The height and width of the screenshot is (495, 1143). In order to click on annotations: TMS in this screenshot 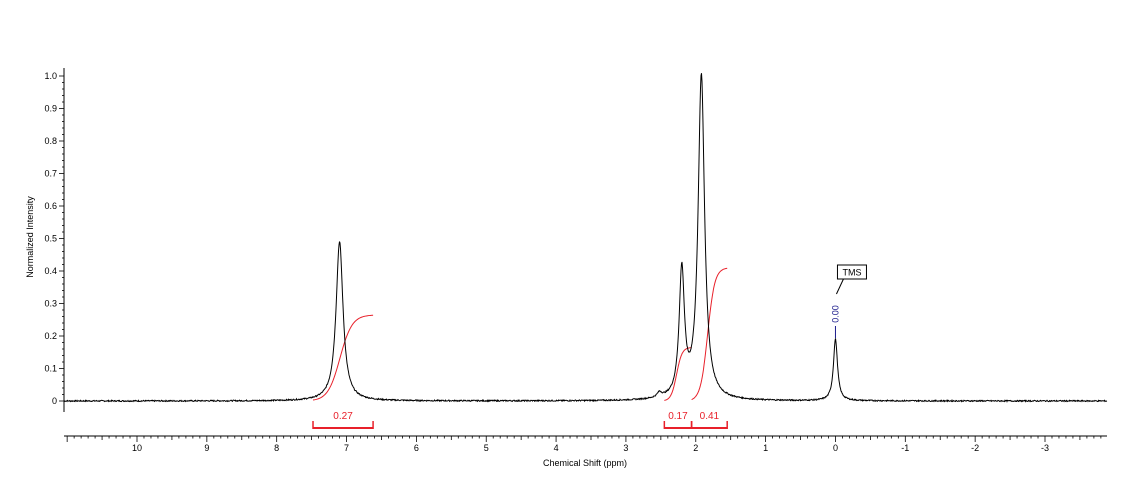, I will do `click(851, 279)`.